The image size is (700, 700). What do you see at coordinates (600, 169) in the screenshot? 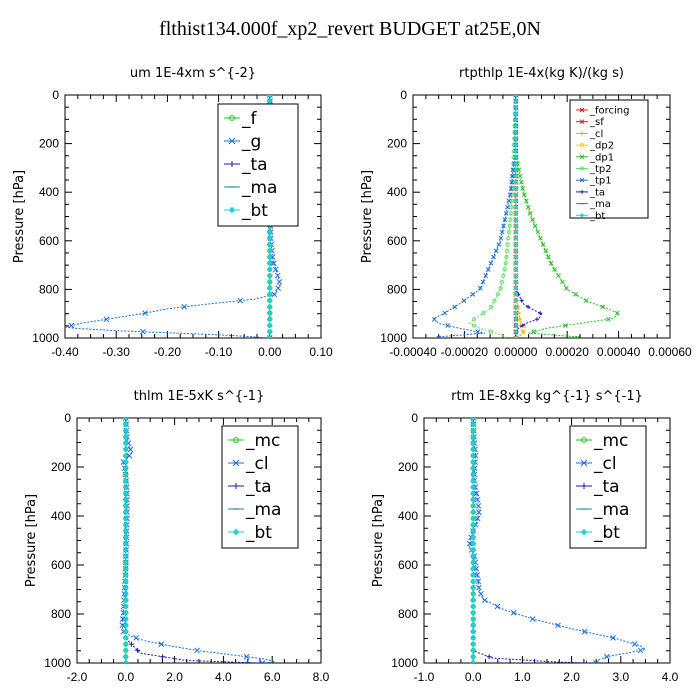
I see `legend-label: _tp2` at bounding box center [600, 169].